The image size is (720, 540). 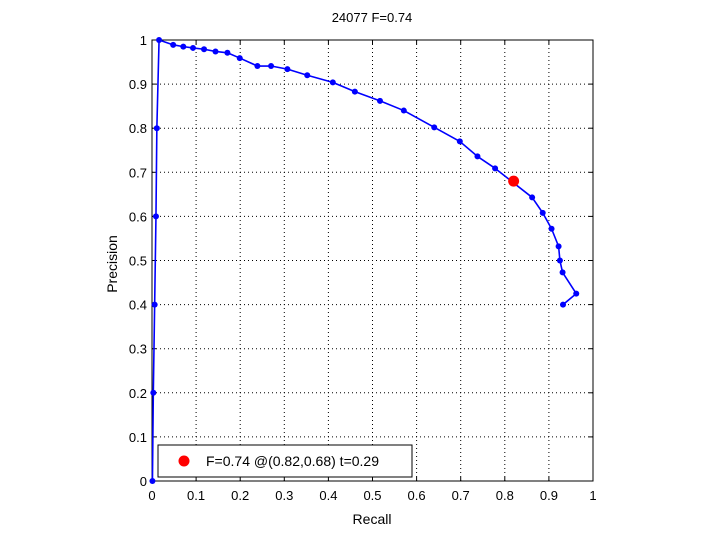 I want to click on x-tick-label: 1, so click(x=592, y=495).